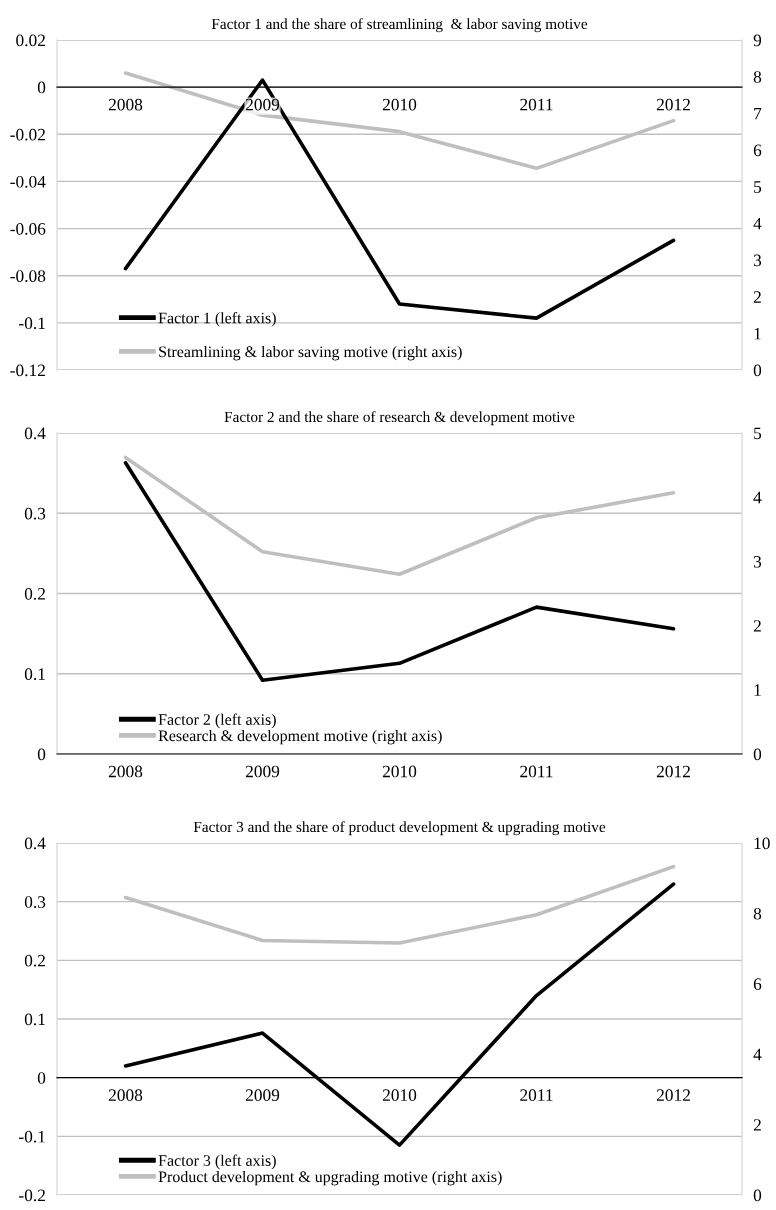  Describe the element at coordinates (28, 181) in the screenshot. I see `y-tick-label: -0.04` at that location.